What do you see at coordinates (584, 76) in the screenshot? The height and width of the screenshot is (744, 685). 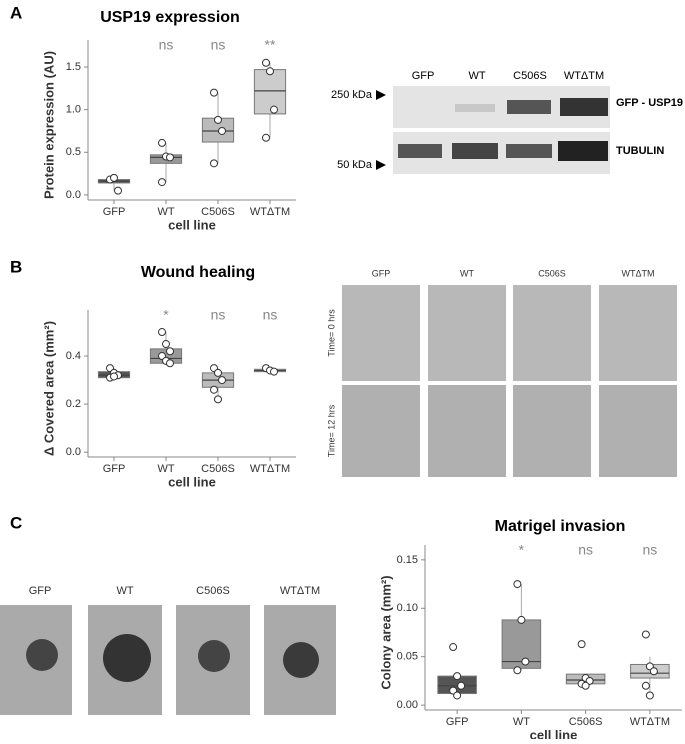 I see `lane-label: WTΔTM` at bounding box center [584, 76].